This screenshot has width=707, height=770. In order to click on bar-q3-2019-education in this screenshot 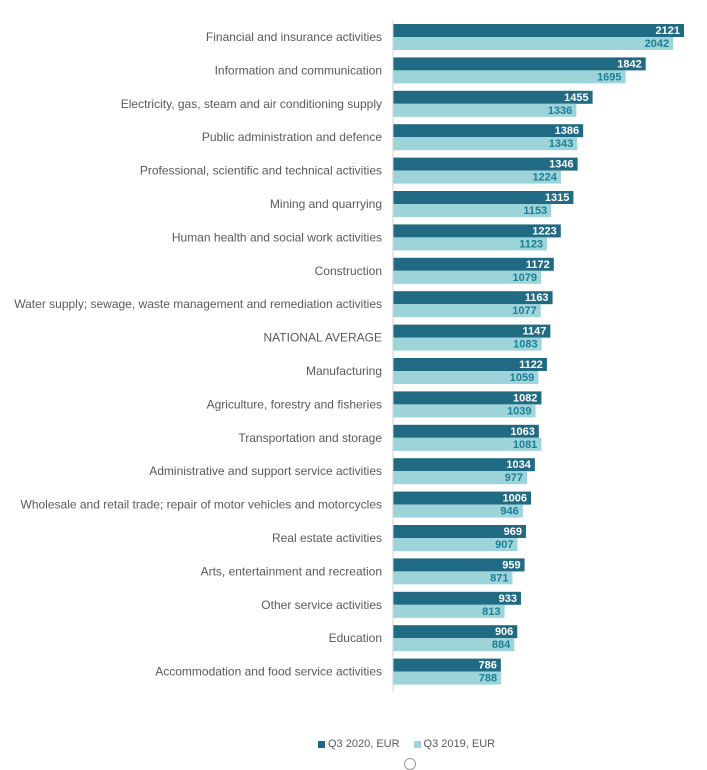, I will do `click(454, 645)`.